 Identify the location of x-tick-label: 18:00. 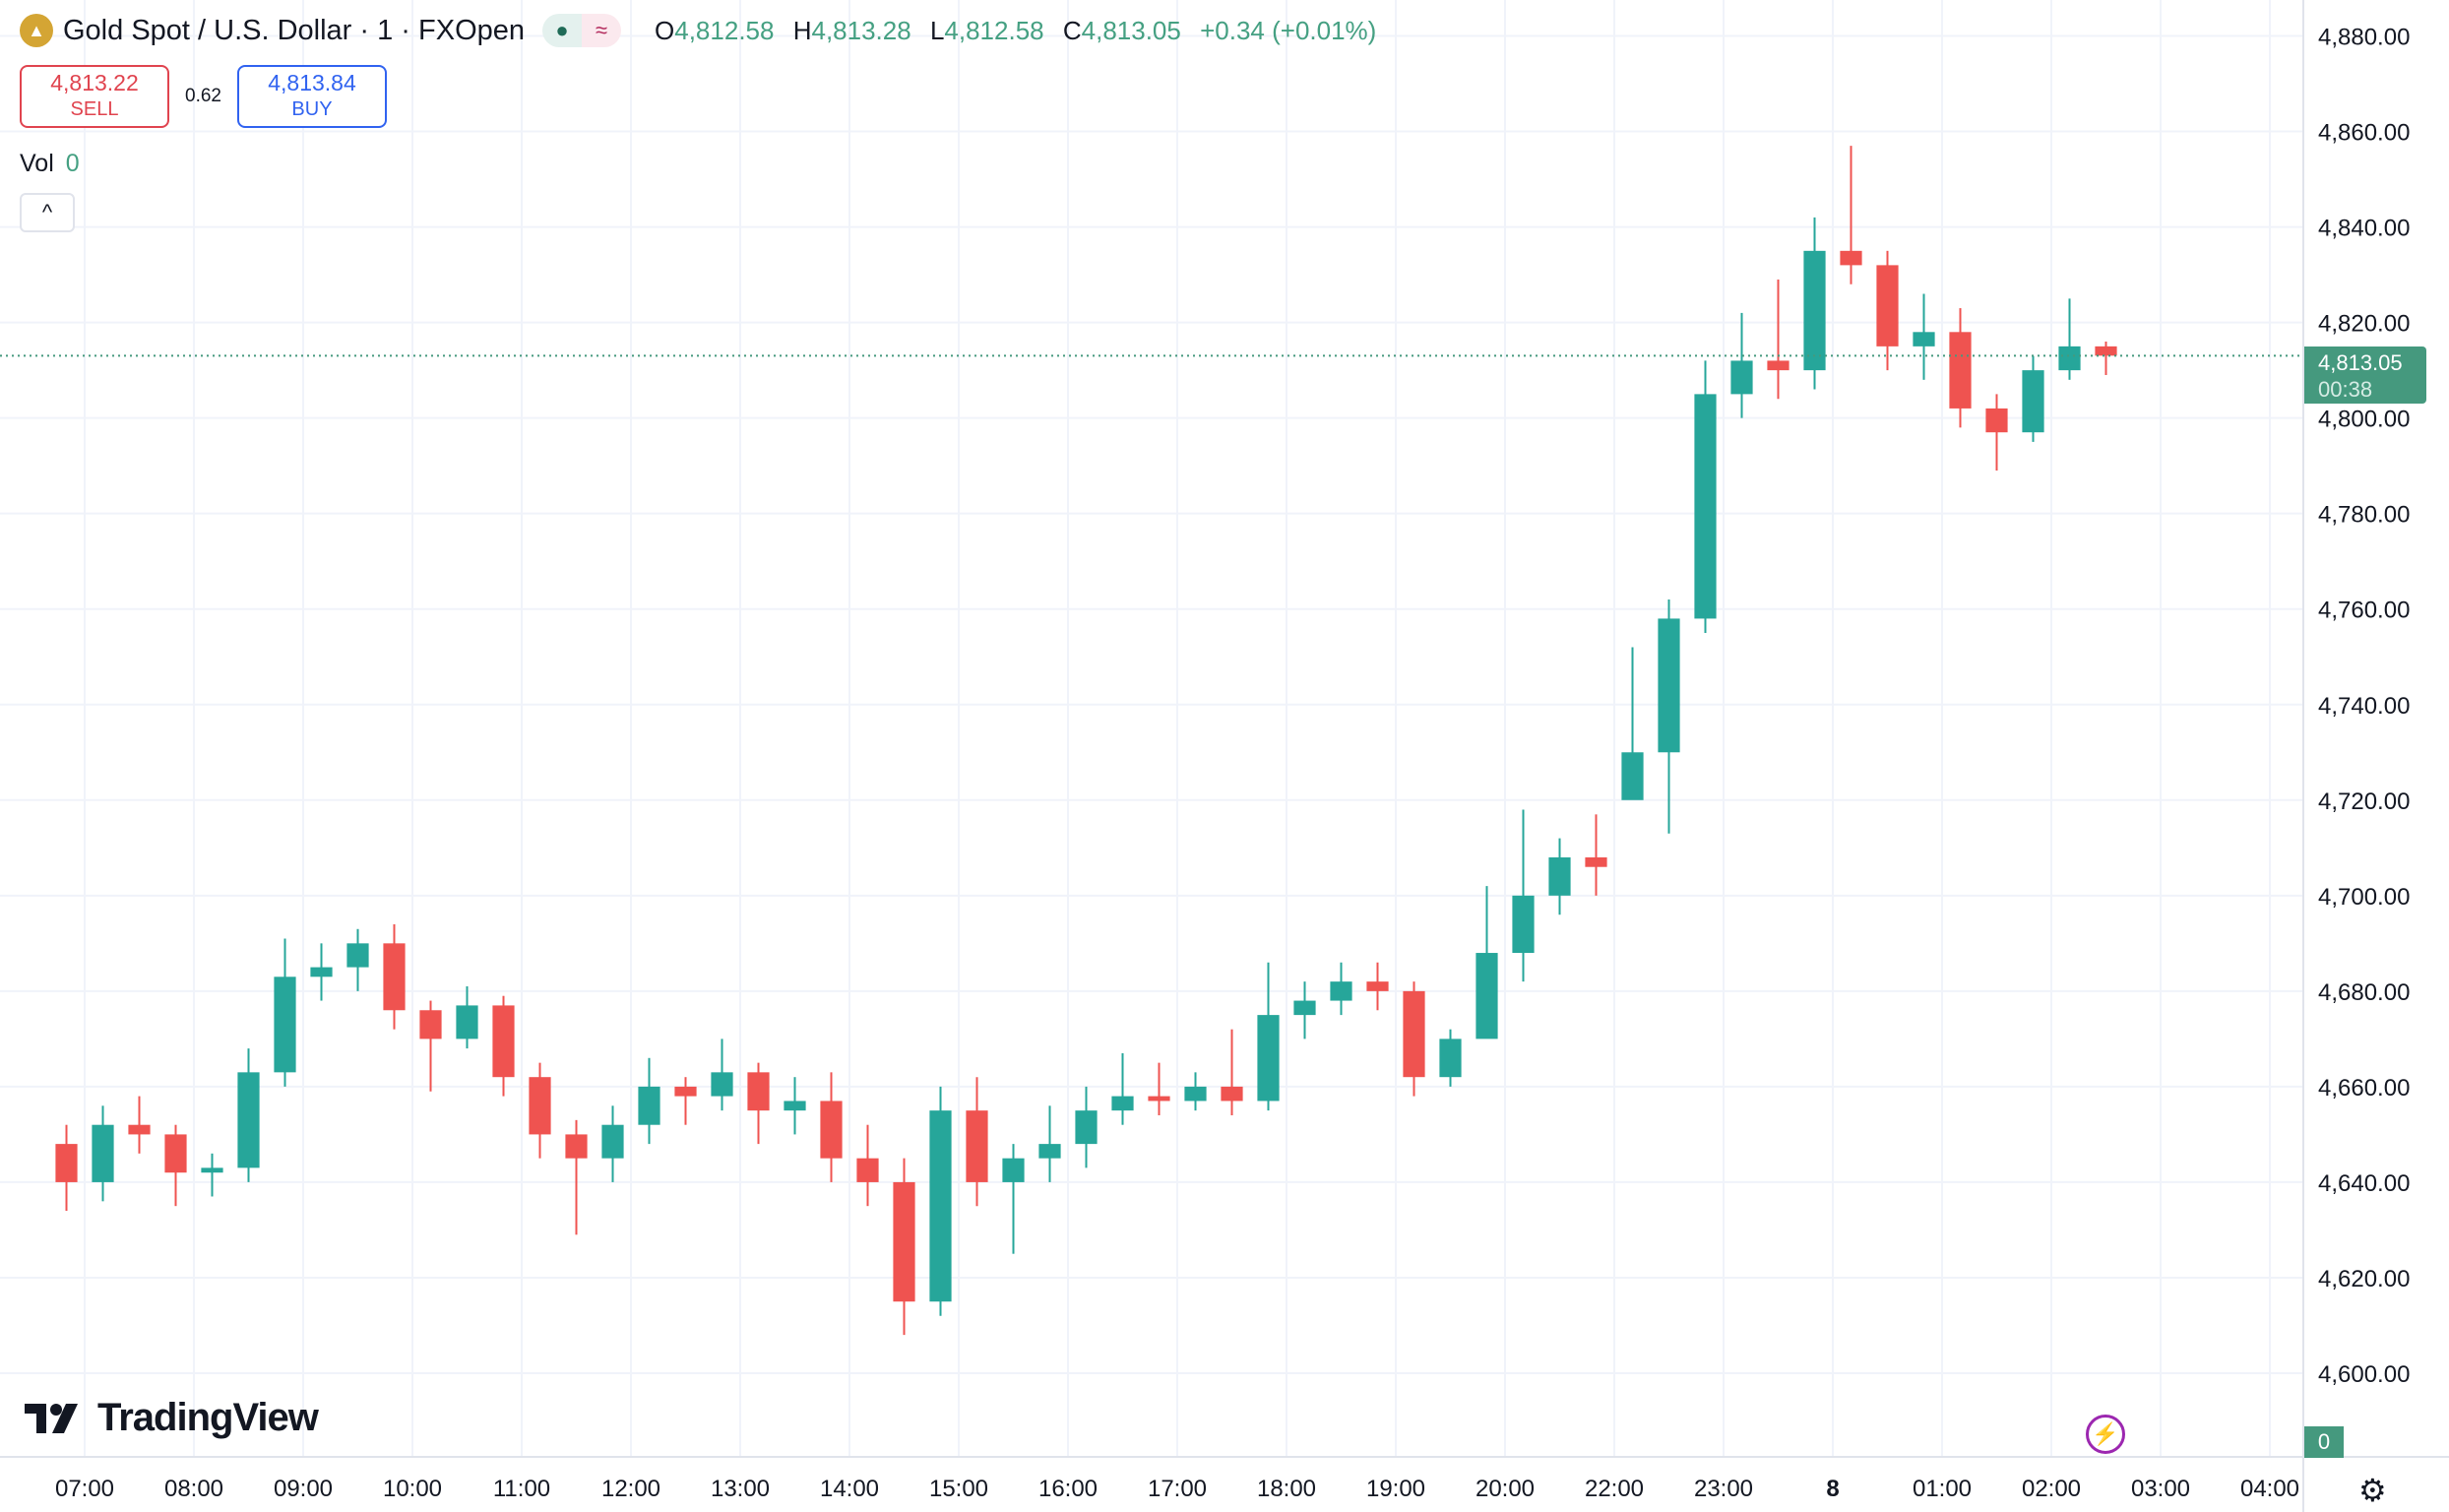
(1286, 1489).